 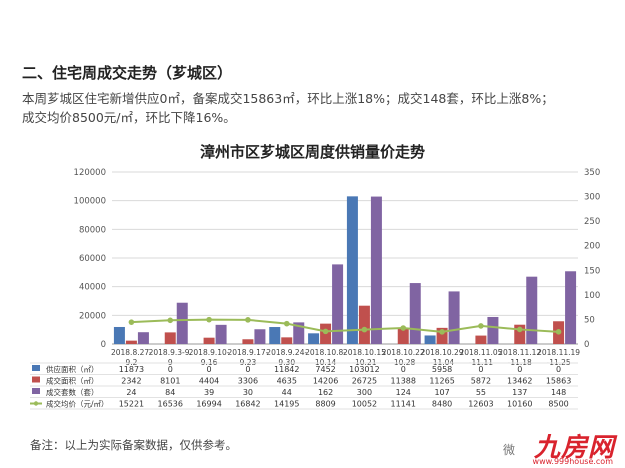 I want to click on table-cell: 12603, so click(x=480, y=404).